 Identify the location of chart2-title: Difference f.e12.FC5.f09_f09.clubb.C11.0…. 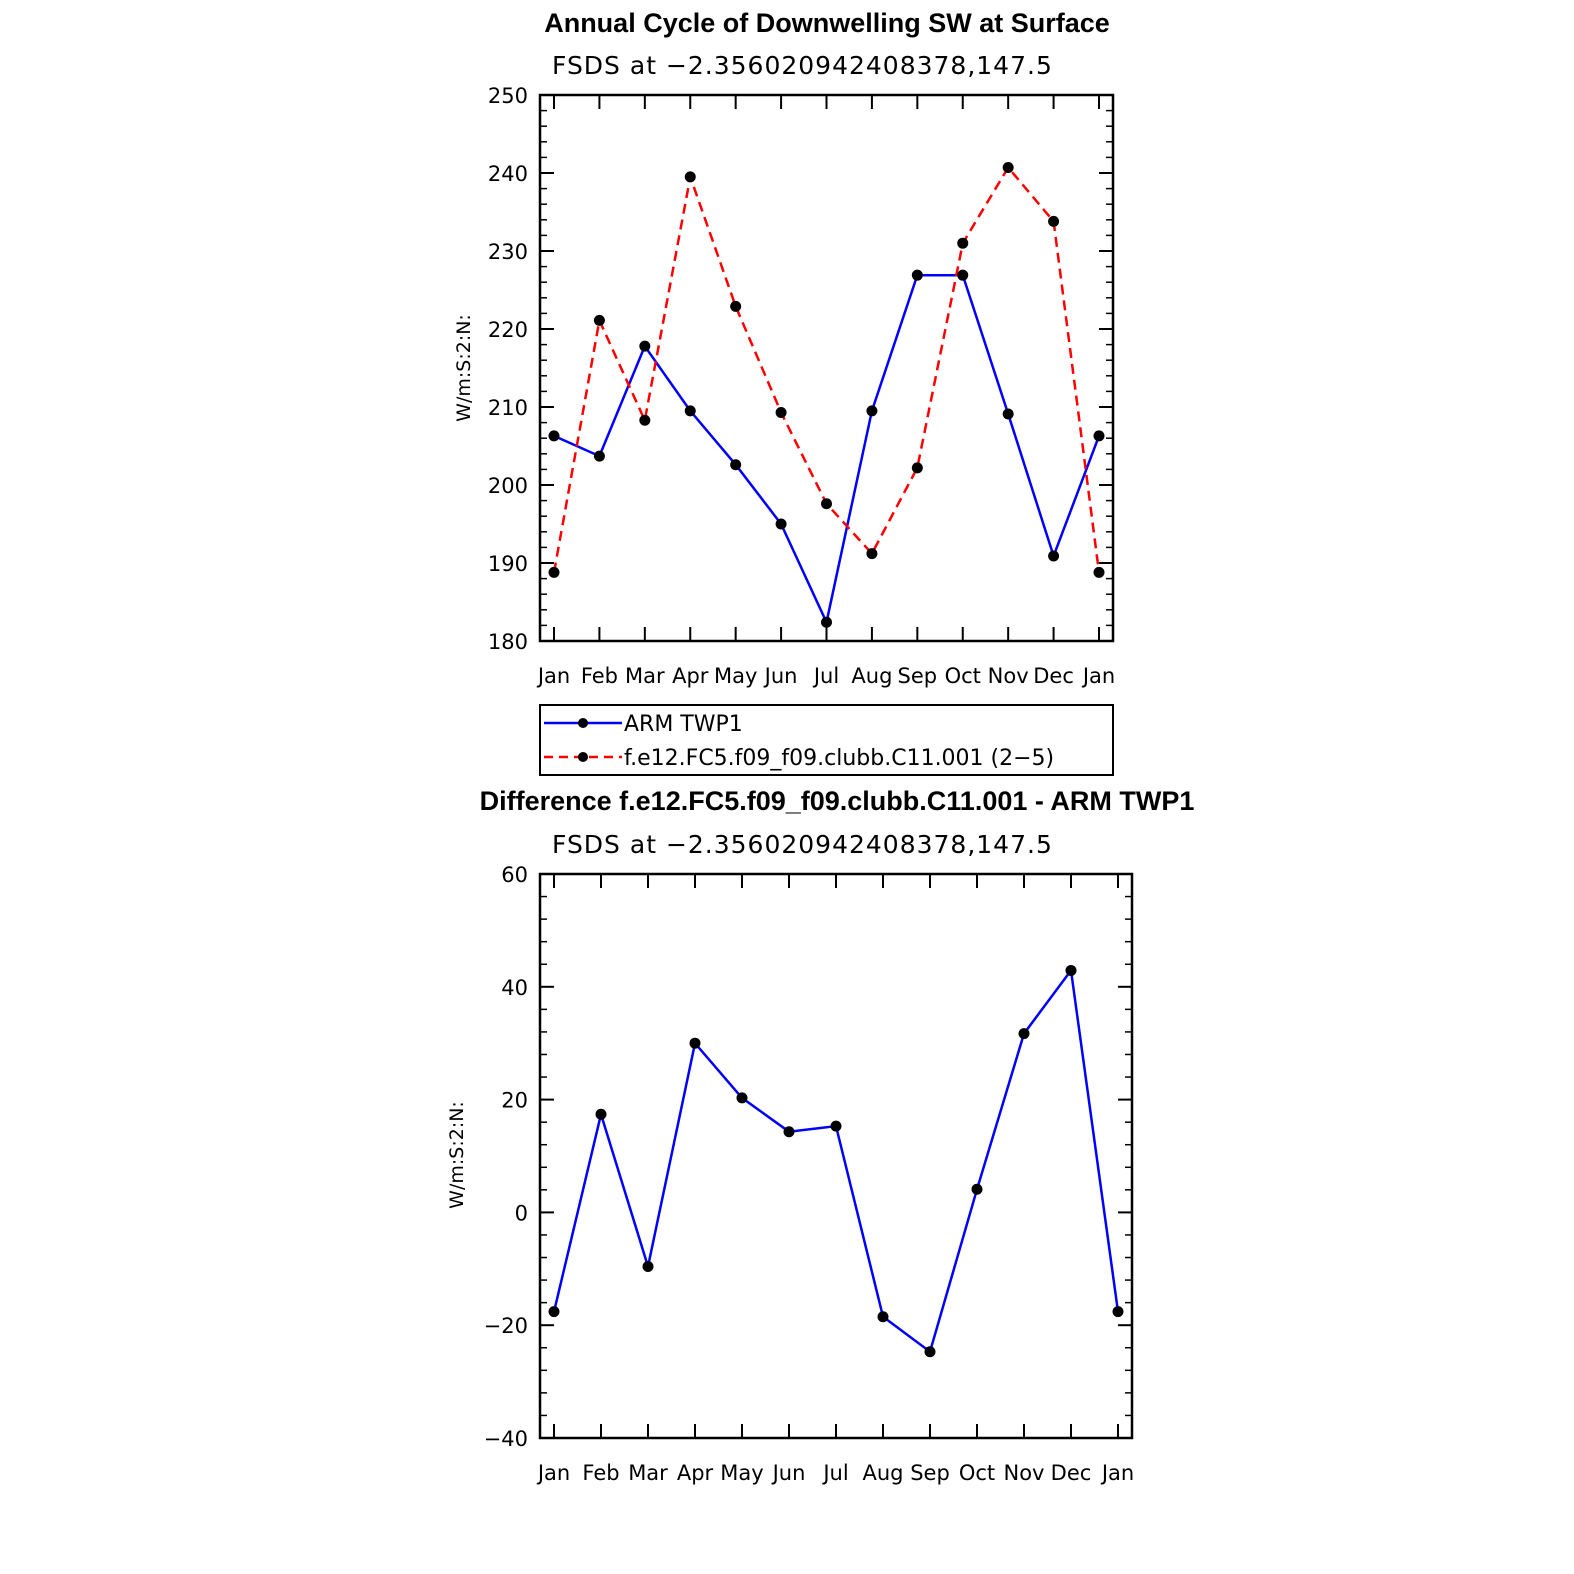
(837, 801).